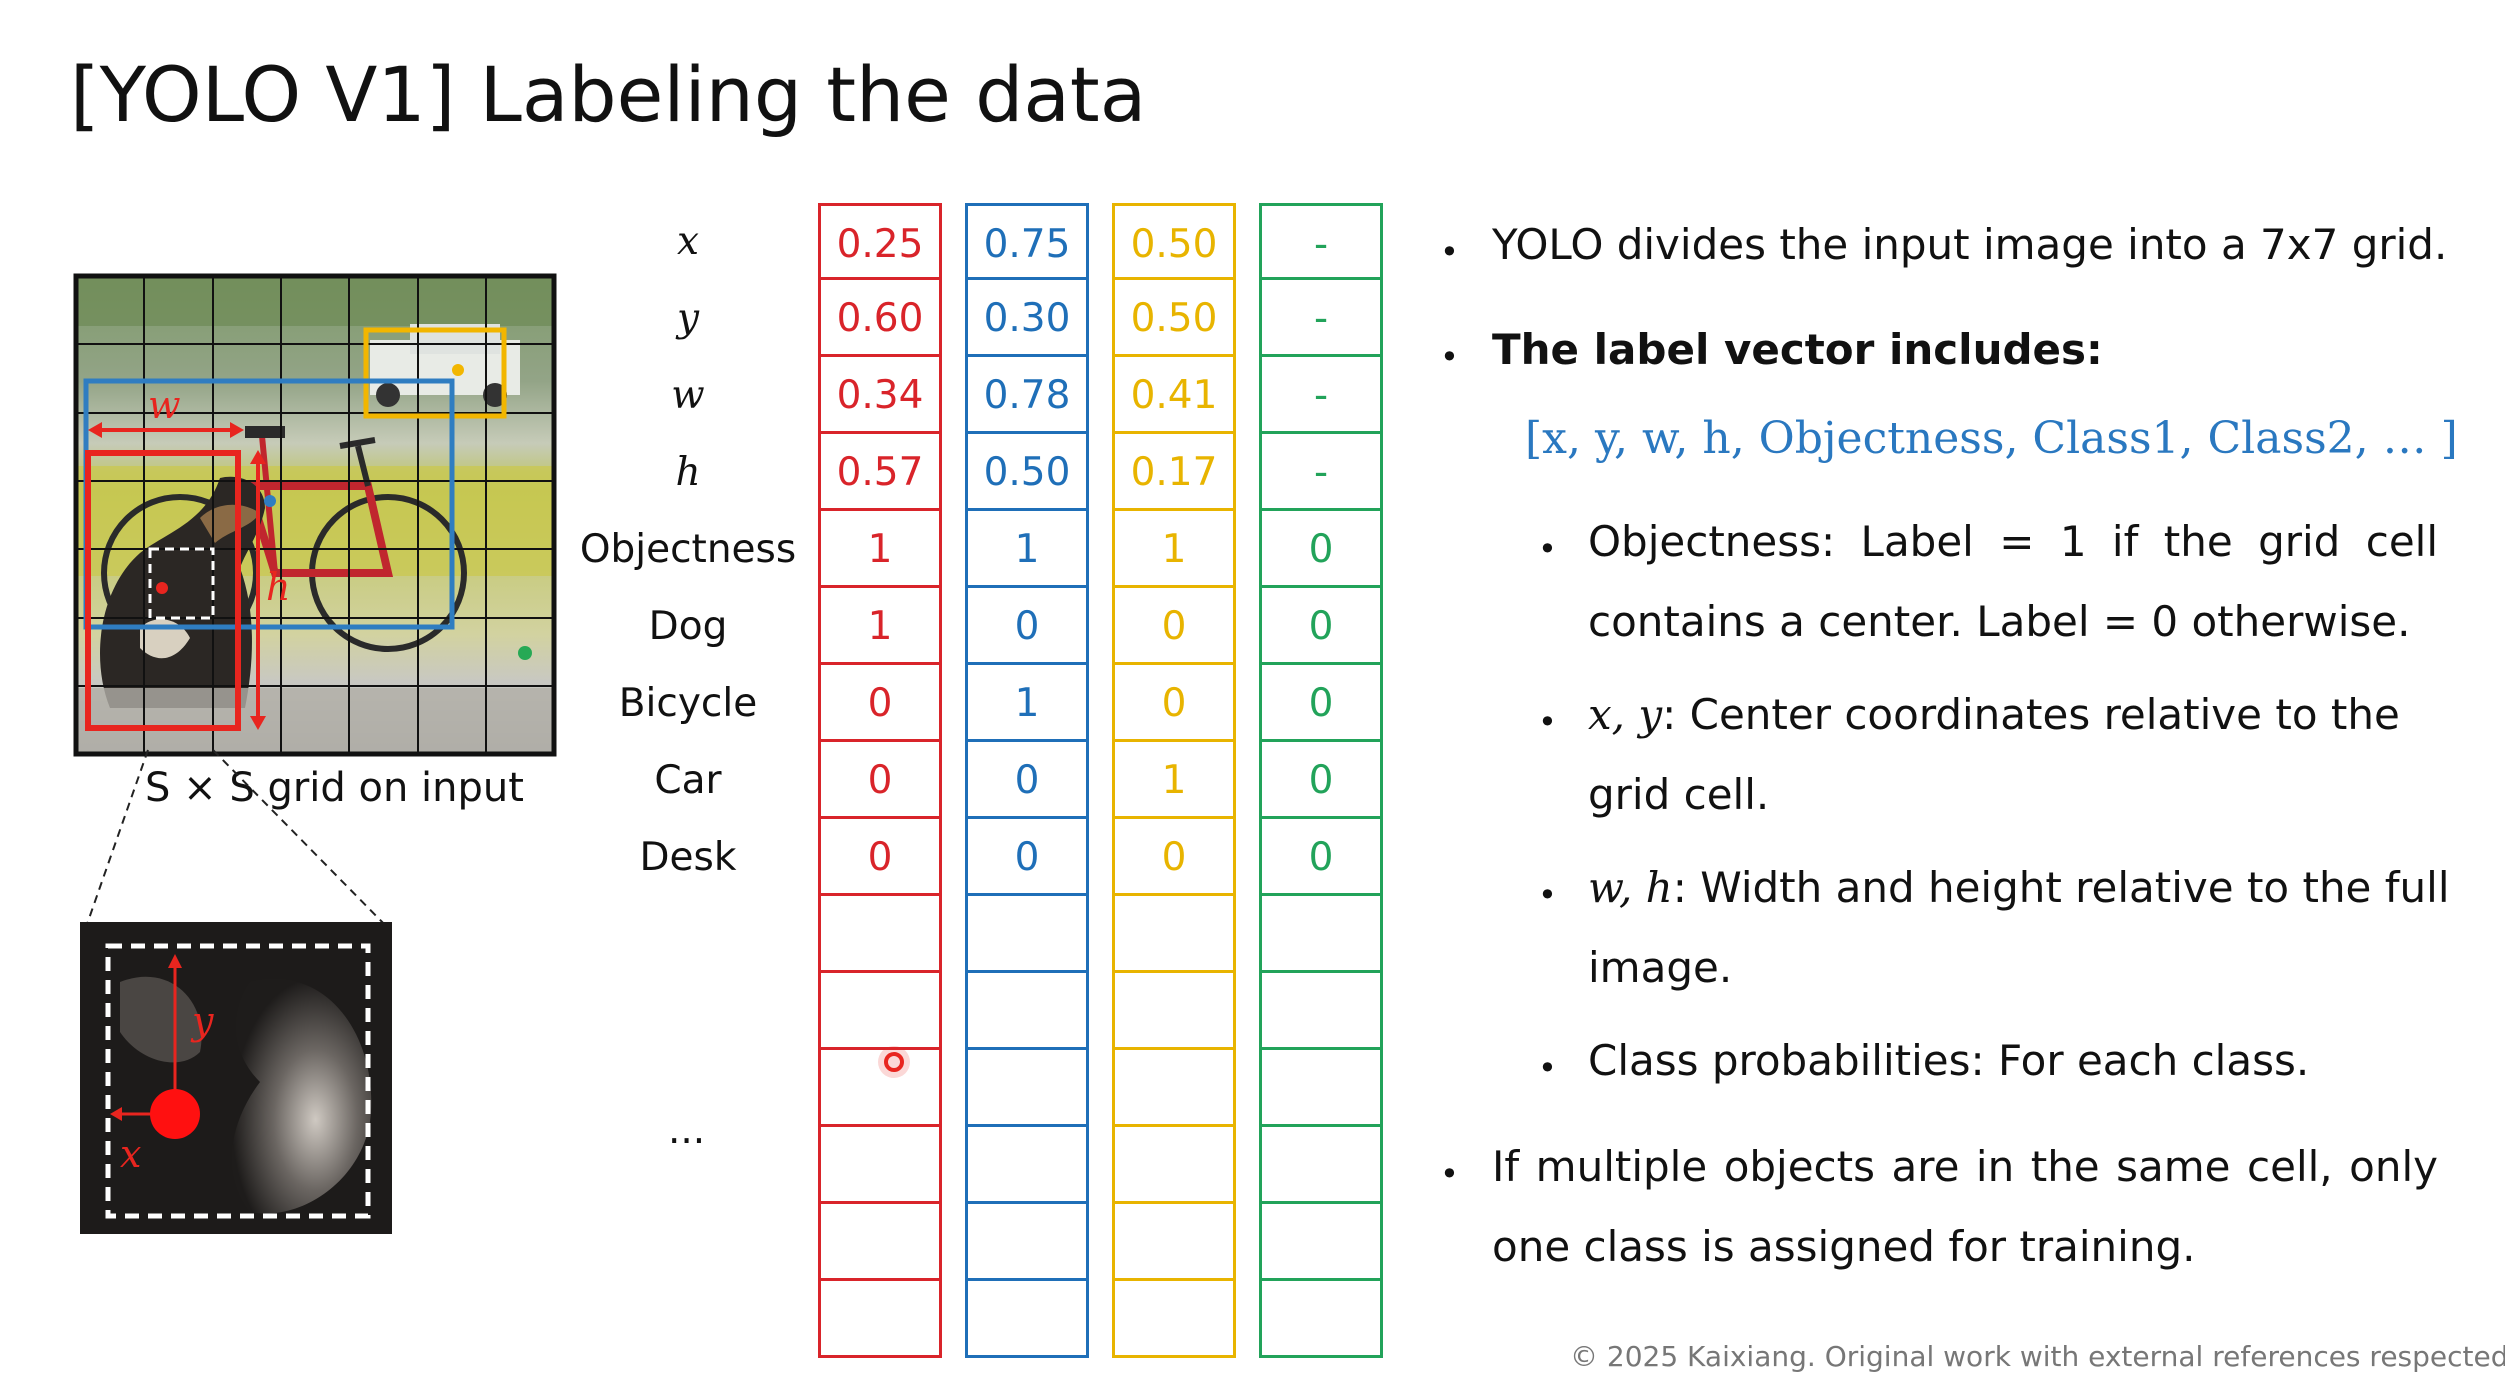 This screenshot has width=2505, height=1392. What do you see at coordinates (175, 1114) in the screenshot?
I see `object-center-dot` at bounding box center [175, 1114].